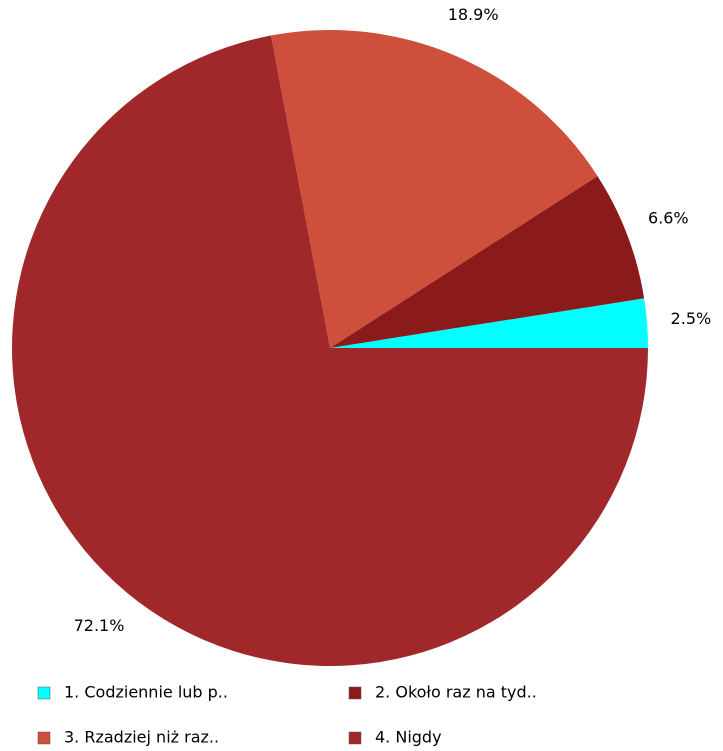 This screenshot has width=723, height=751. I want to click on slice-label: 6.6%, so click(668, 218).